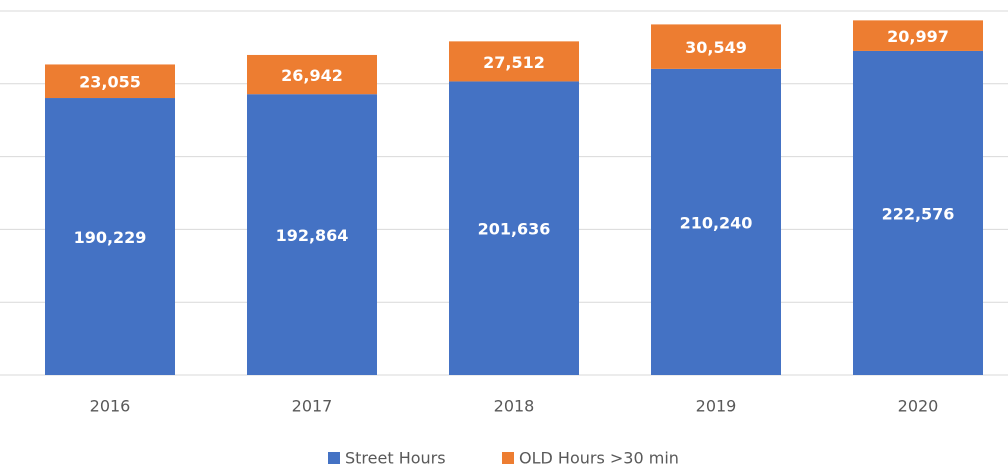 The image size is (1008, 467). I want to click on value-label: 26,942, so click(312, 75).